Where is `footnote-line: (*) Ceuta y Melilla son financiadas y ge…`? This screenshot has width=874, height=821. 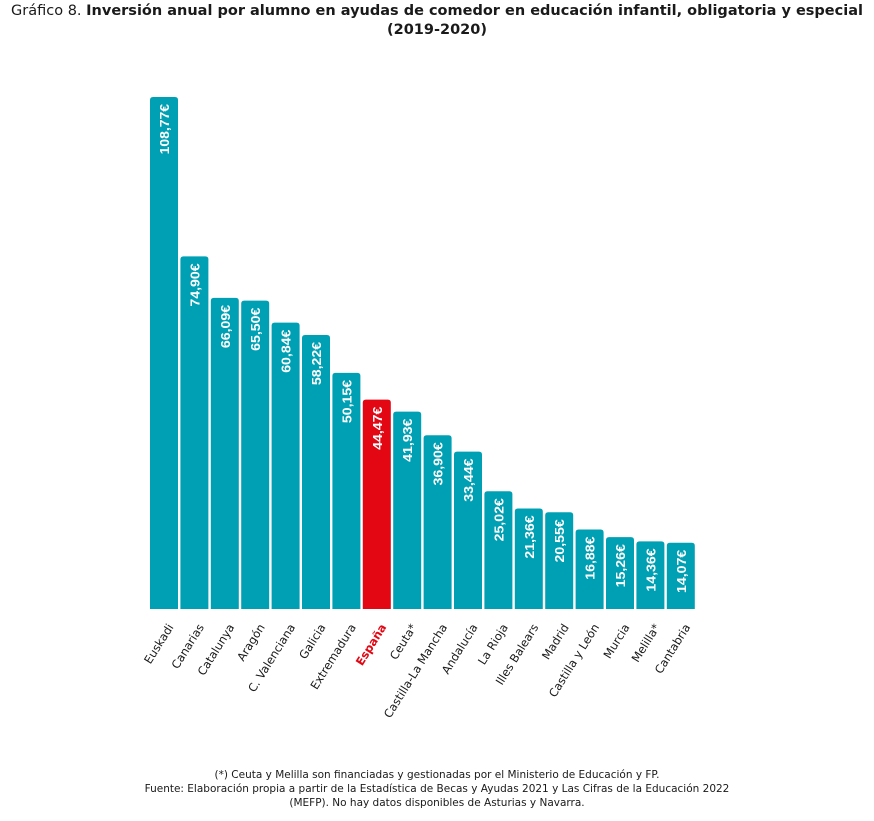 footnote-line: (*) Ceuta y Melilla son financiadas y ge… is located at coordinates (437, 775).